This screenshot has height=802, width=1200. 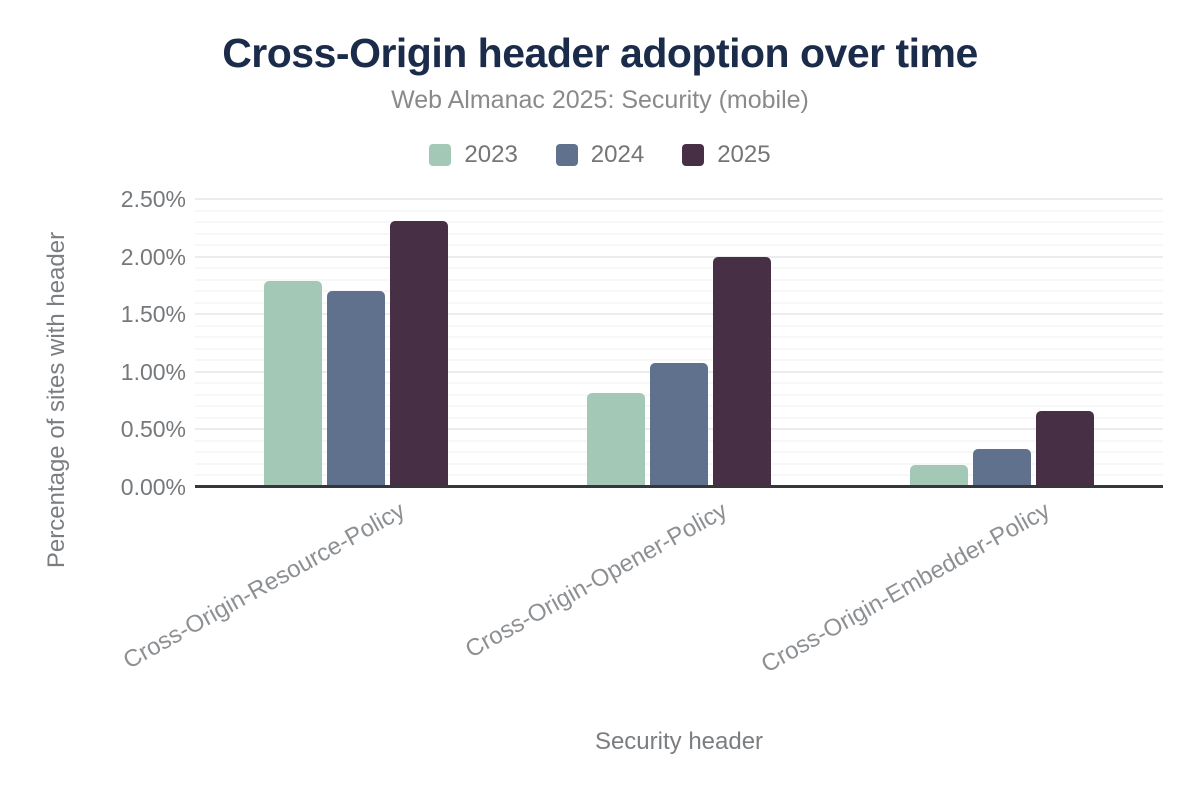 I want to click on bar-2023-Cross-Origin-Embedder-Policy, so click(x=938, y=476).